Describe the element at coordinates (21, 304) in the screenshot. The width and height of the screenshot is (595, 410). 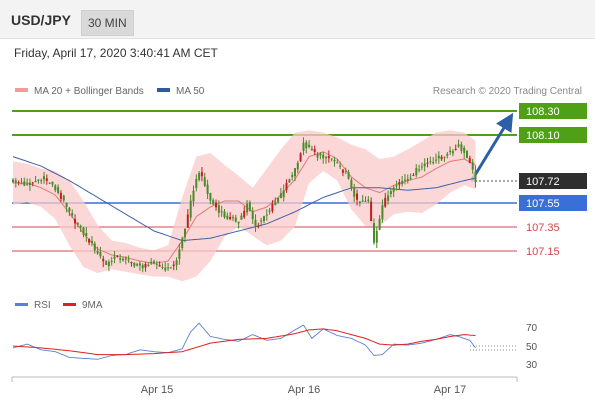
I see `rsi-legend-swatch` at that location.